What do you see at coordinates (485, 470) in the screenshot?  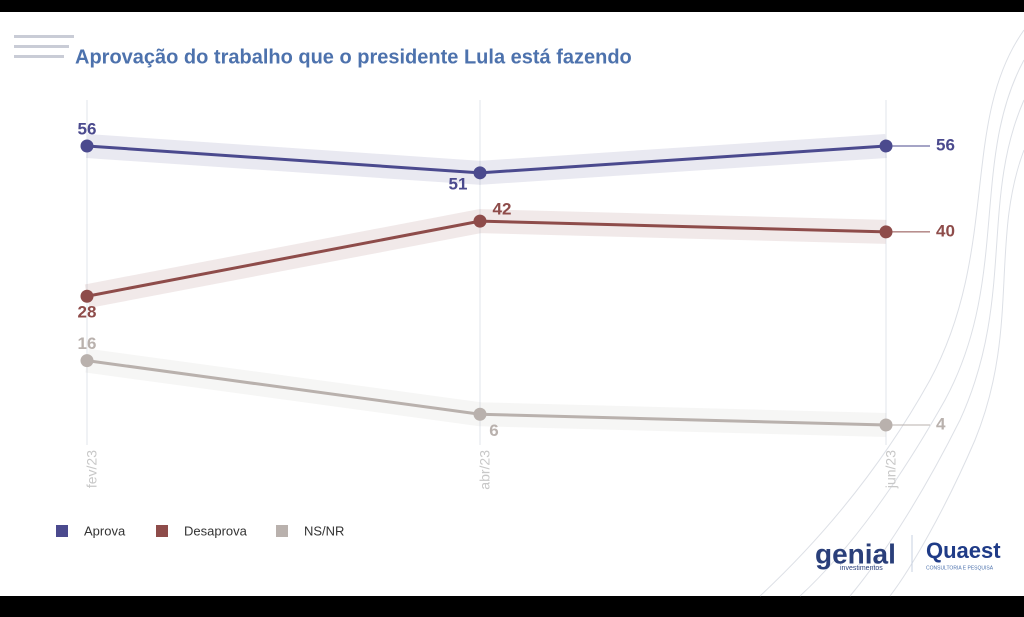 I see `x-tick-label: abr/23` at bounding box center [485, 470].